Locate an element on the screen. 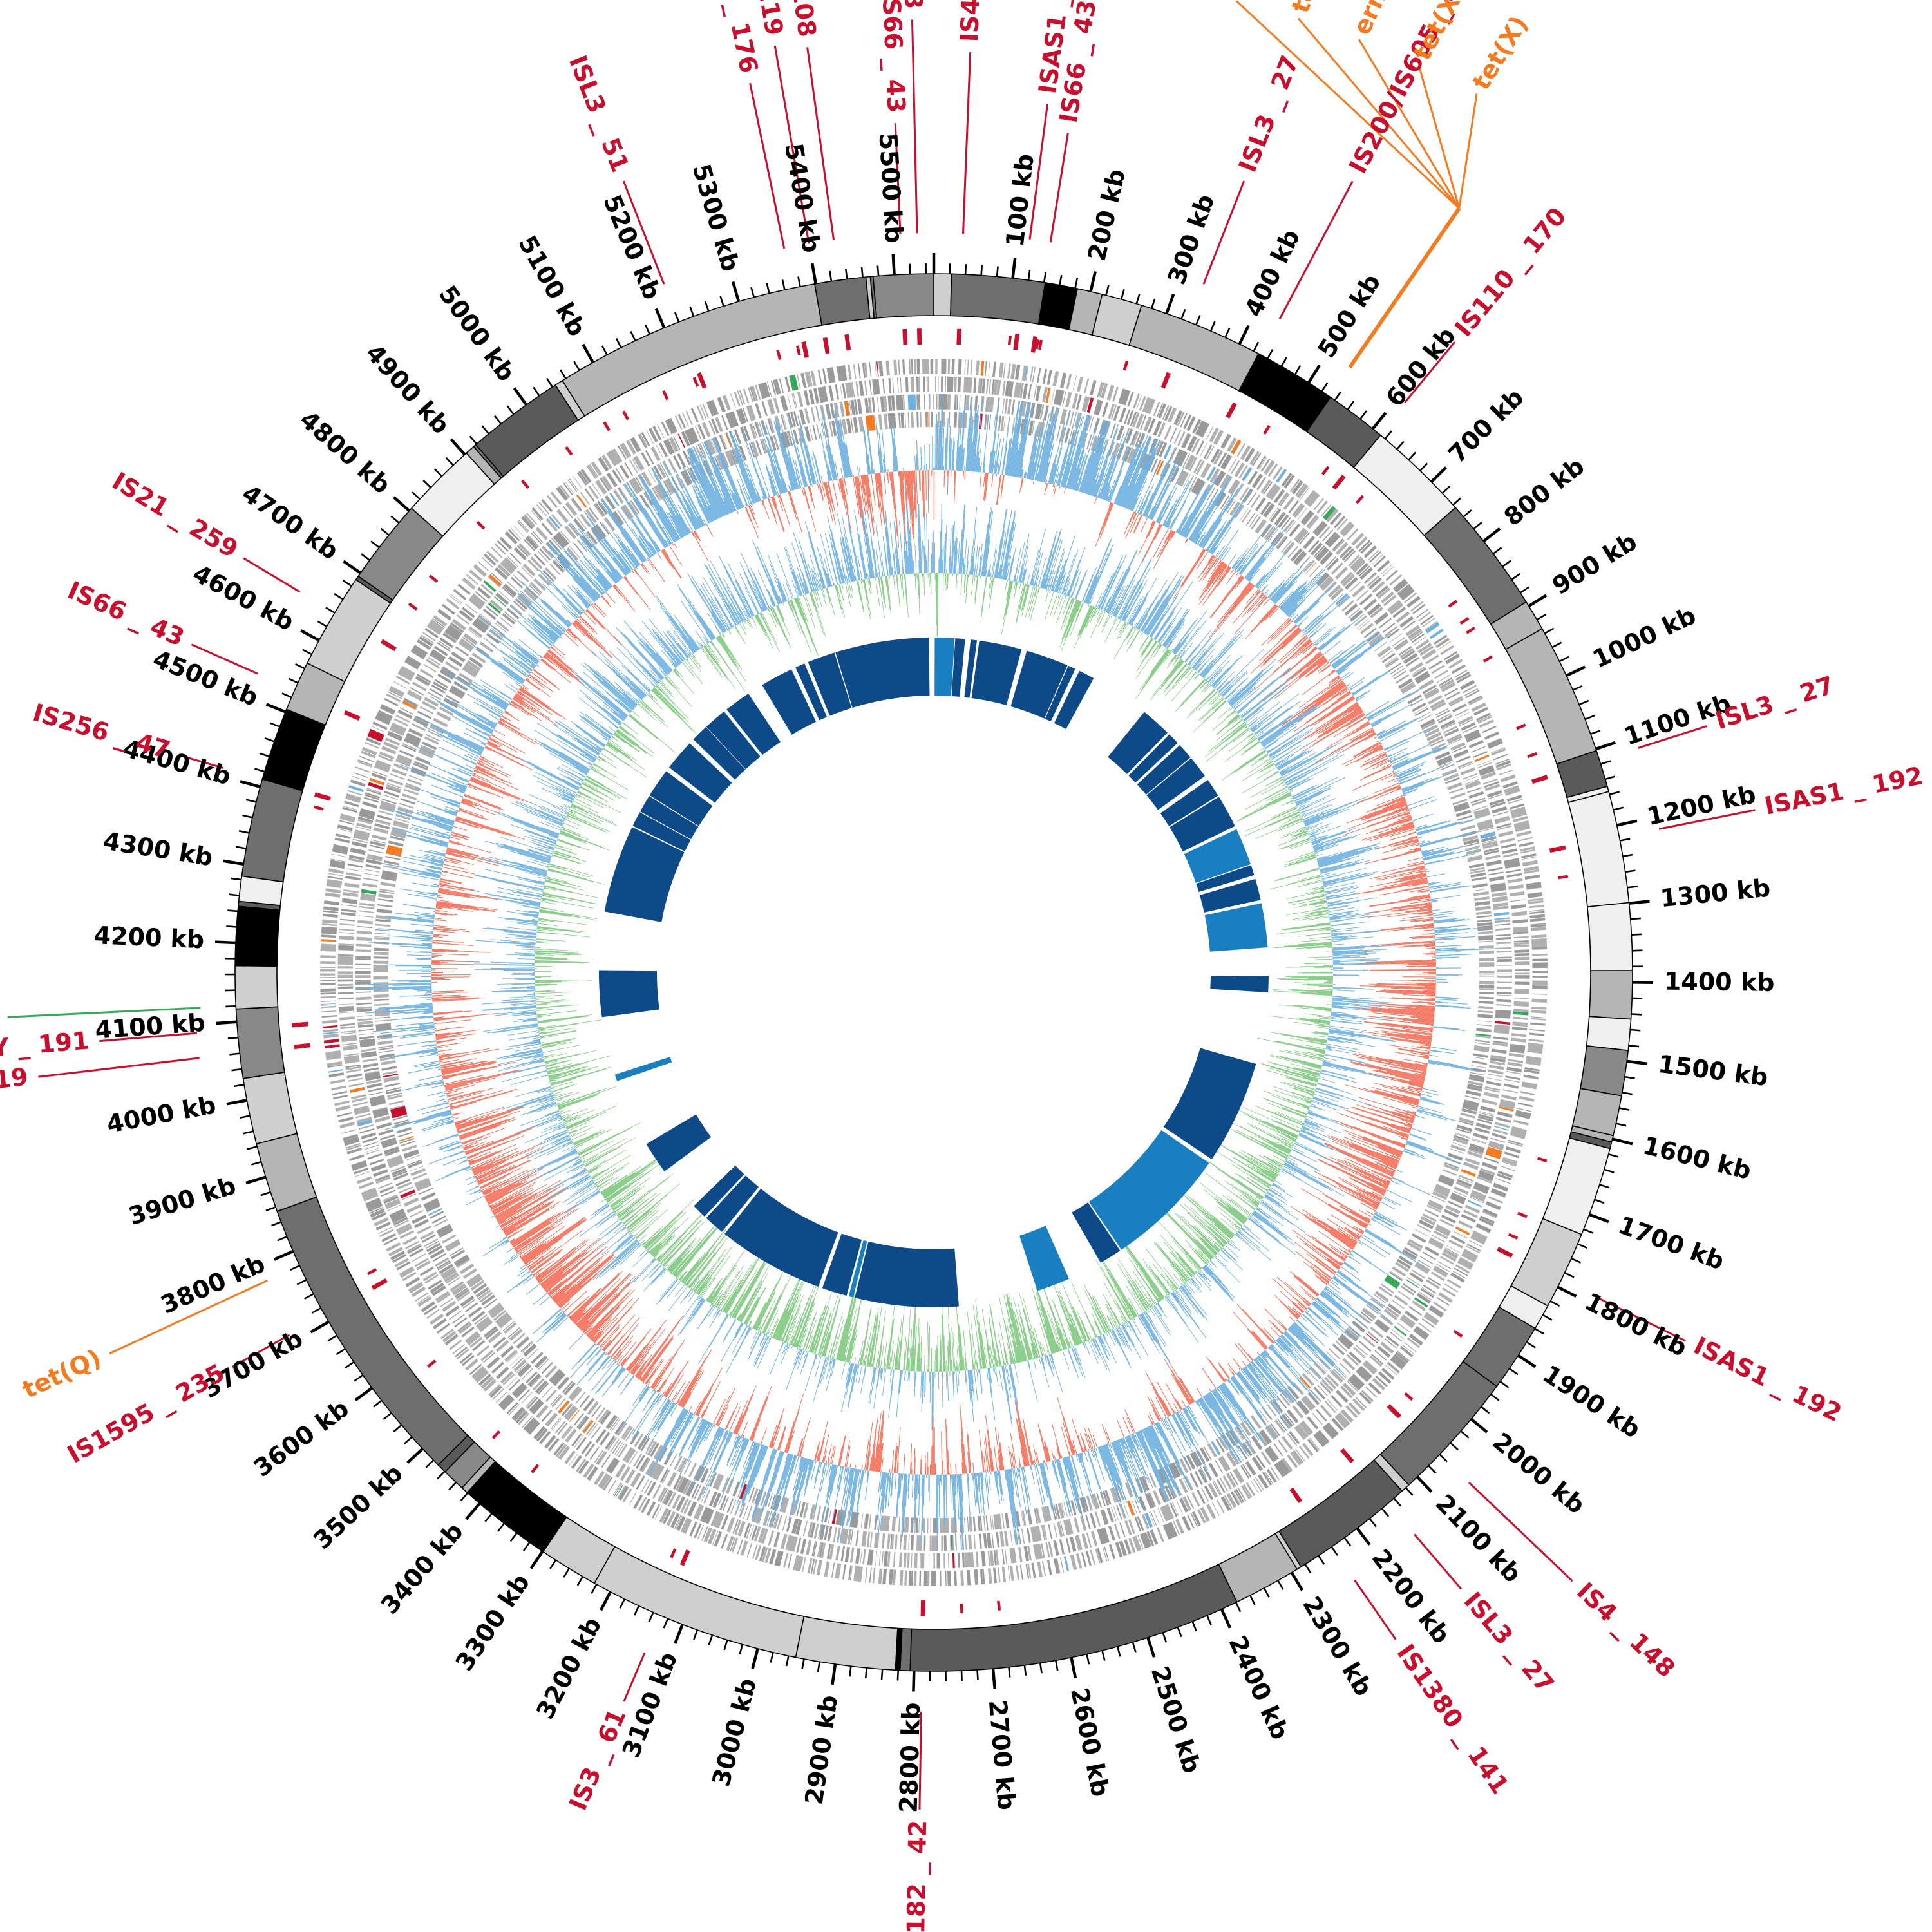 The height and width of the screenshot is (1932, 1932). axis-tick-major is located at coordinates (1297, 1581).